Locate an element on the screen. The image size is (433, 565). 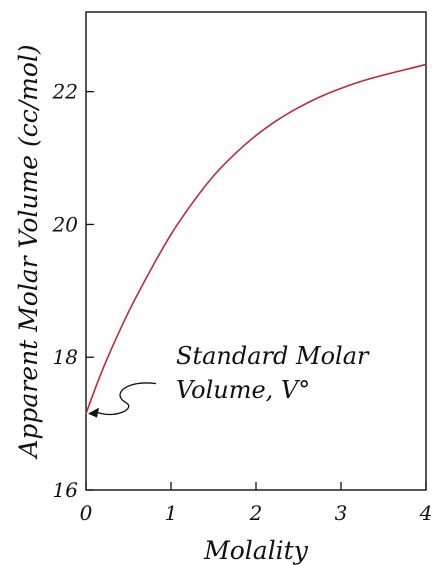
x-tick-label: 2 is located at coordinates (256, 513).